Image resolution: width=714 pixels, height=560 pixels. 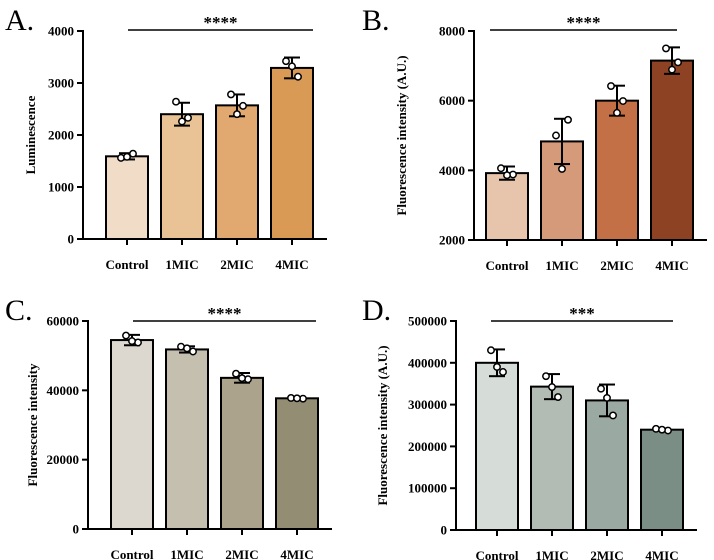 I want to click on y-tick-label: 300000, so click(x=427, y=404).